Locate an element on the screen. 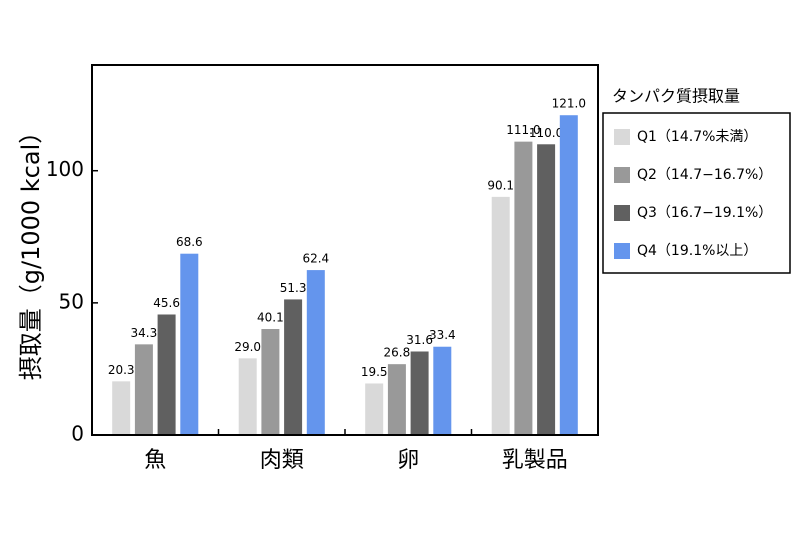 The width and height of the screenshot is (800, 537). value-label: 68.6 is located at coordinates (189, 242).